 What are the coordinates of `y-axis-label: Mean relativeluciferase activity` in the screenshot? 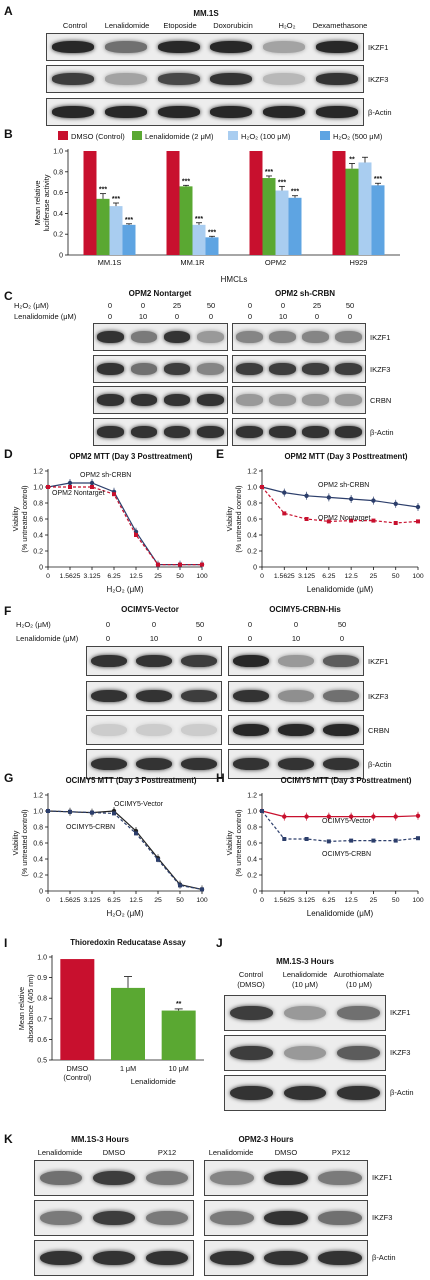 It's located at (42, 202).